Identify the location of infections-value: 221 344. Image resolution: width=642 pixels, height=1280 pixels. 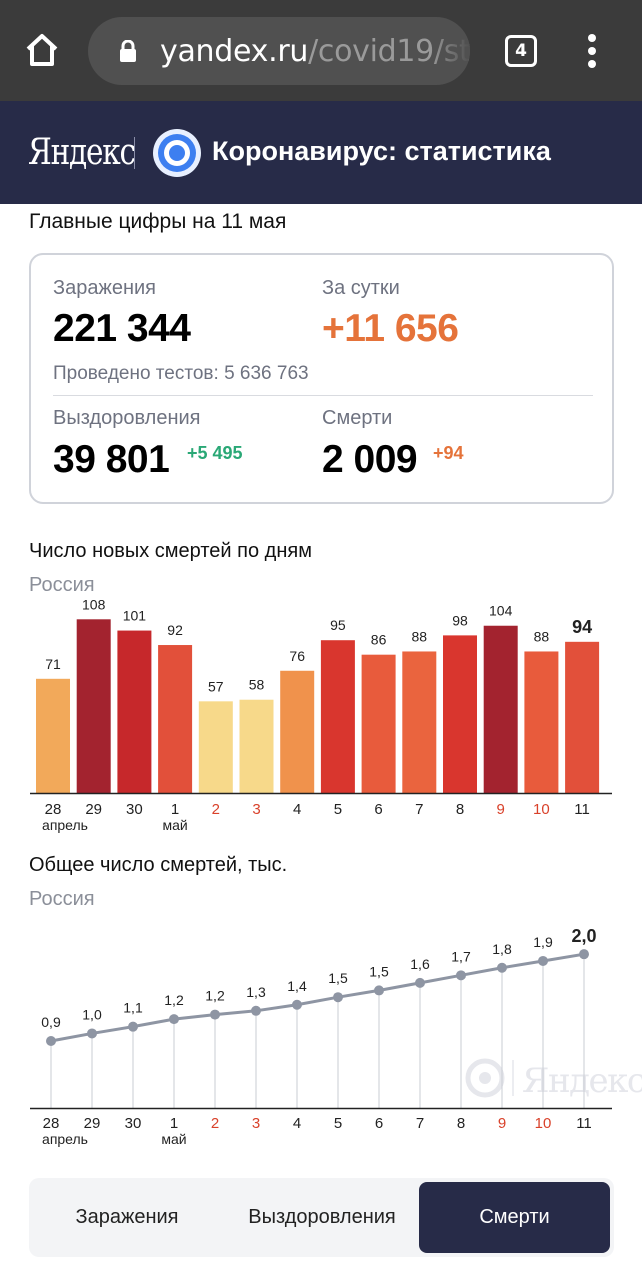
(122, 328).